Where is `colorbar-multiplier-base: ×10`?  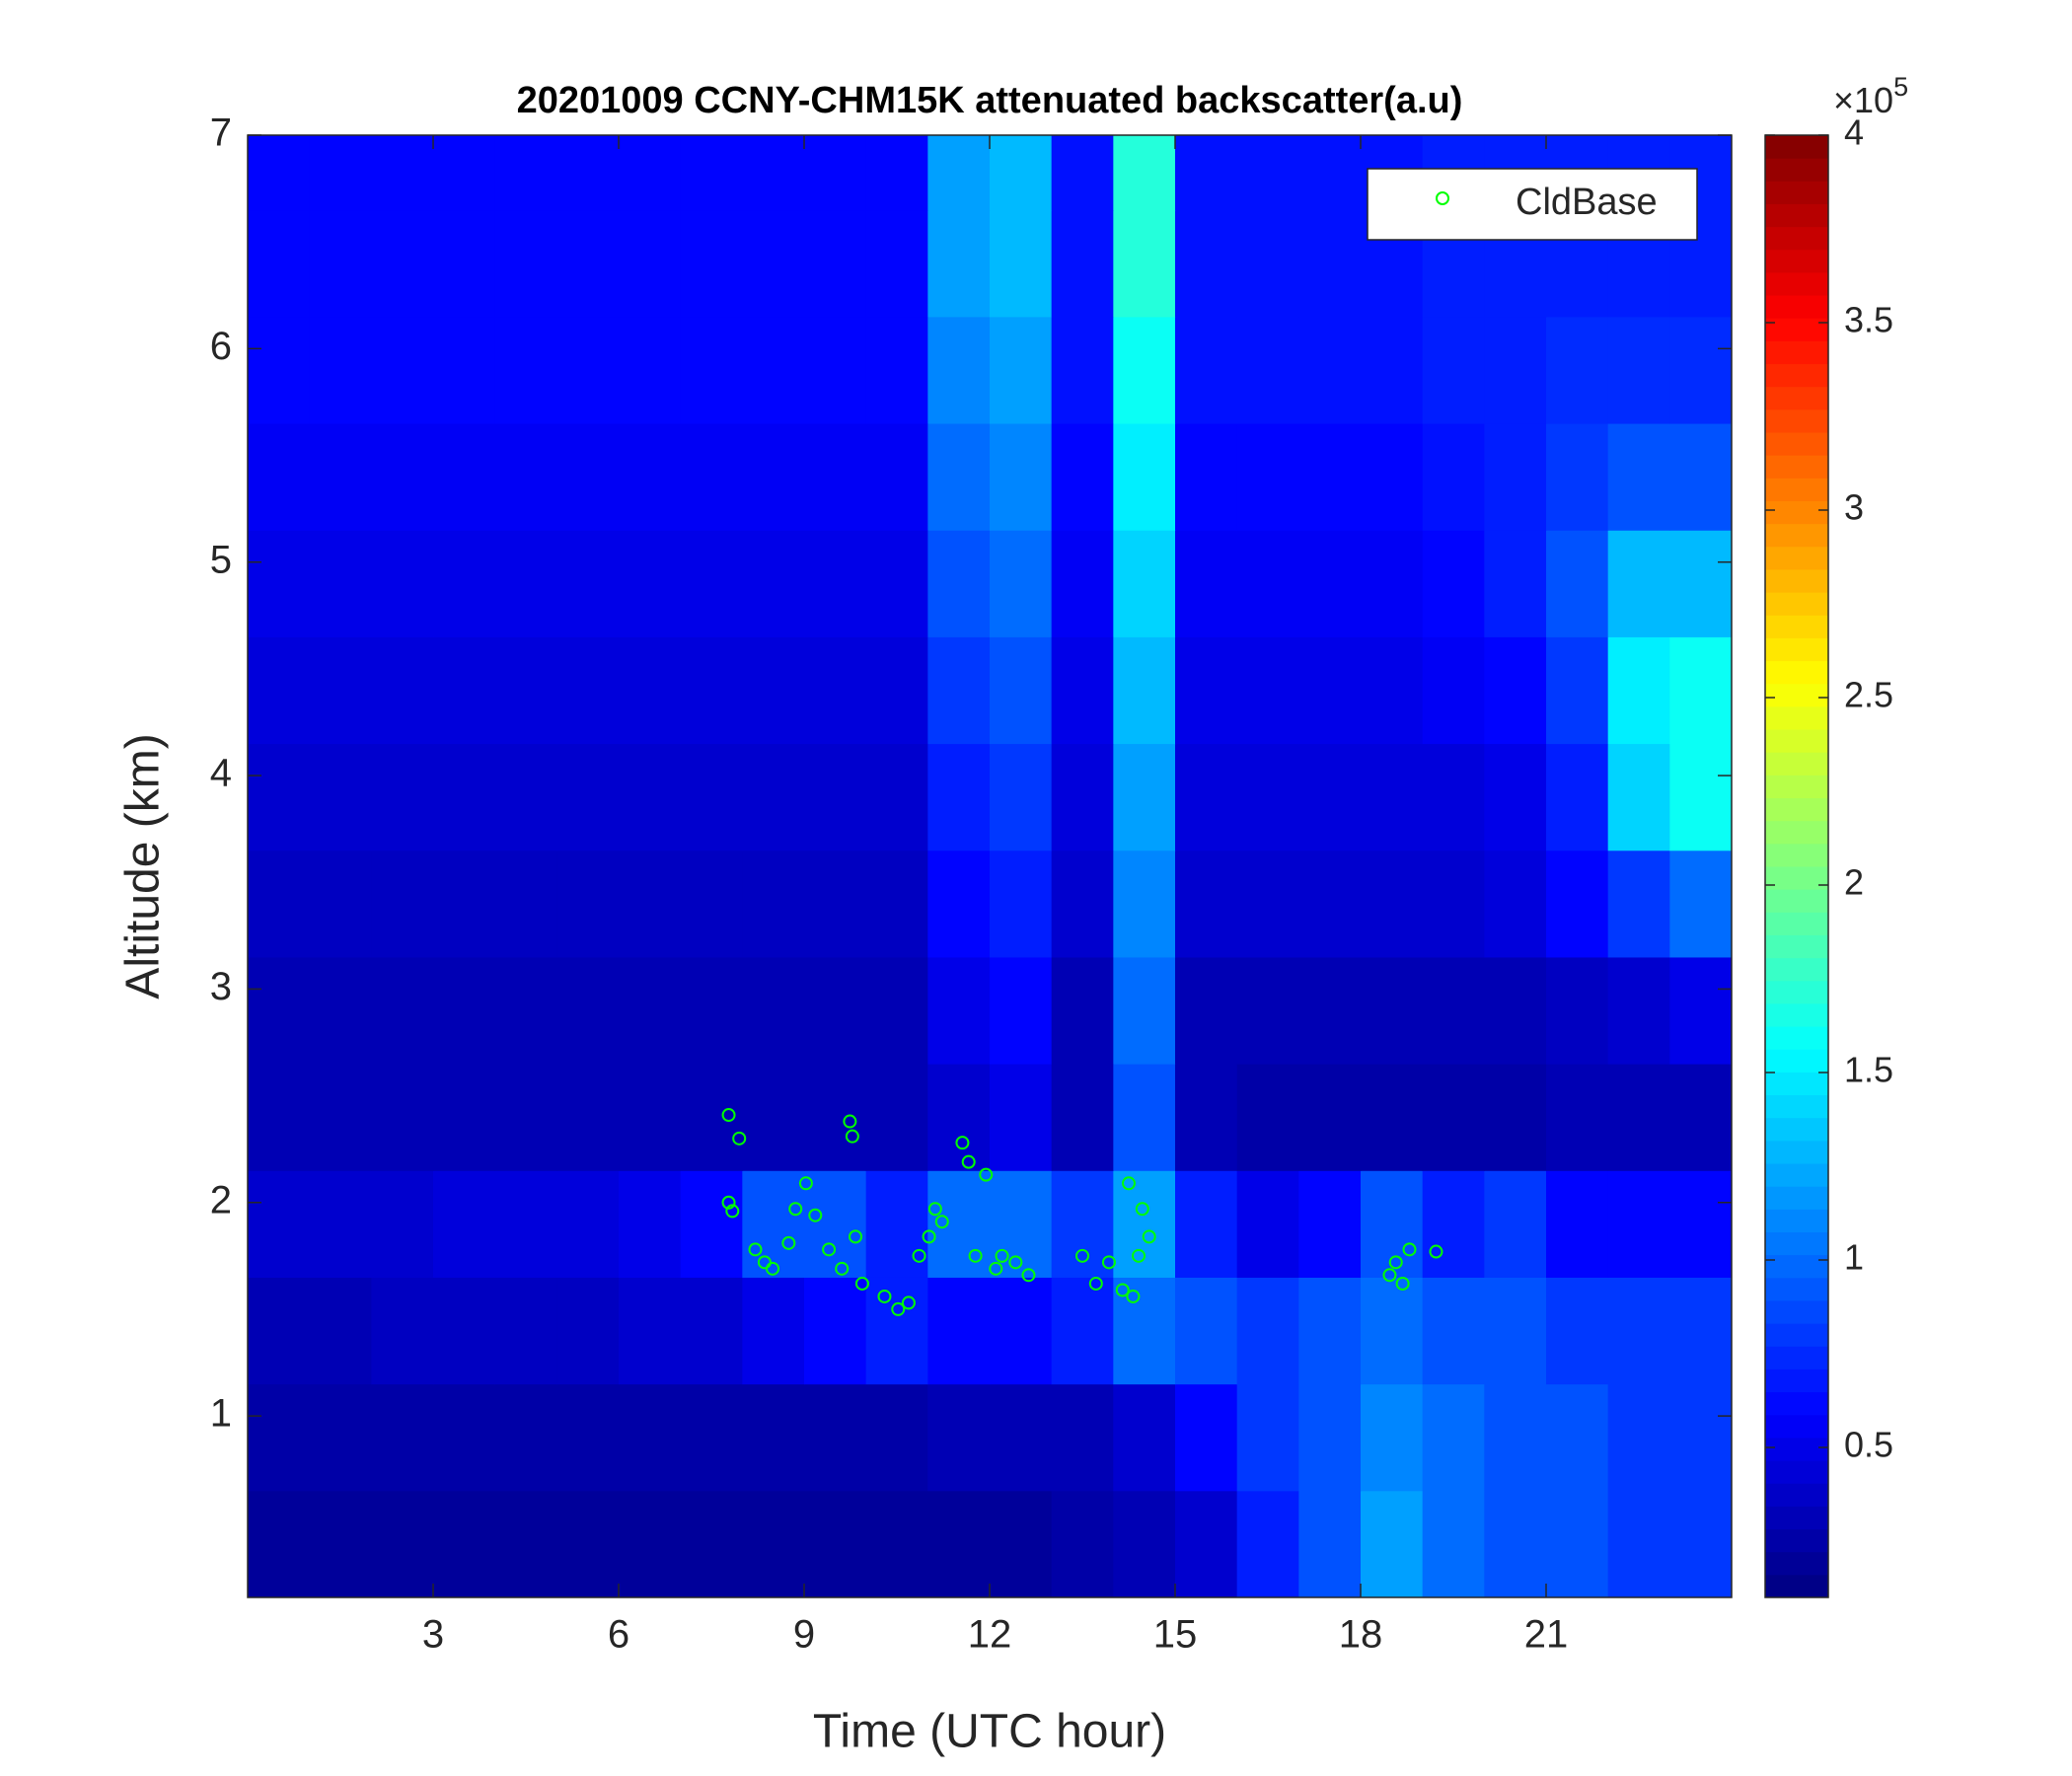
colorbar-multiplier-base: ×10 is located at coordinates (1863, 100).